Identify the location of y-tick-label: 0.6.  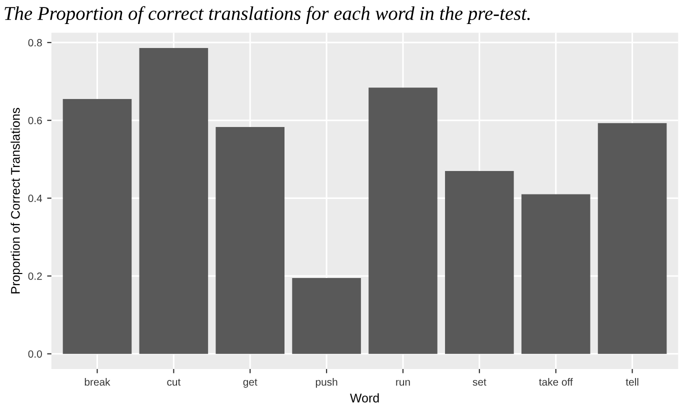
(35, 120).